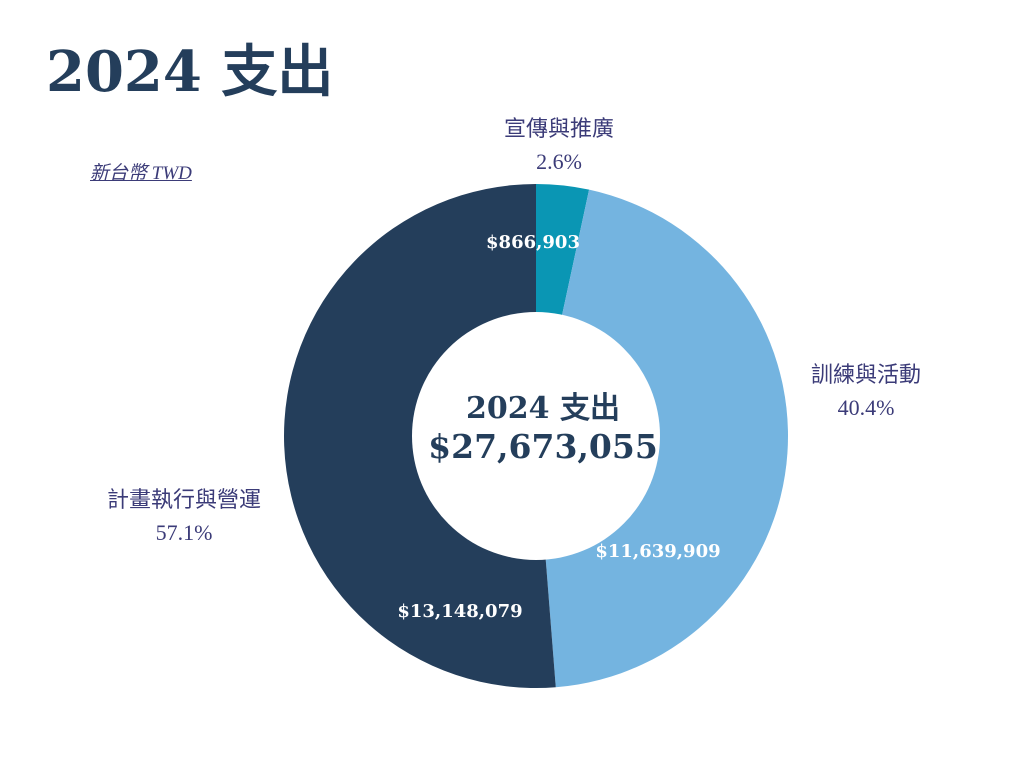 Image resolution: width=1024 pixels, height=768 pixels. What do you see at coordinates (190, 72) in the screenshot?
I see `page-title: 2024 支出` at bounding box center [190, 72].